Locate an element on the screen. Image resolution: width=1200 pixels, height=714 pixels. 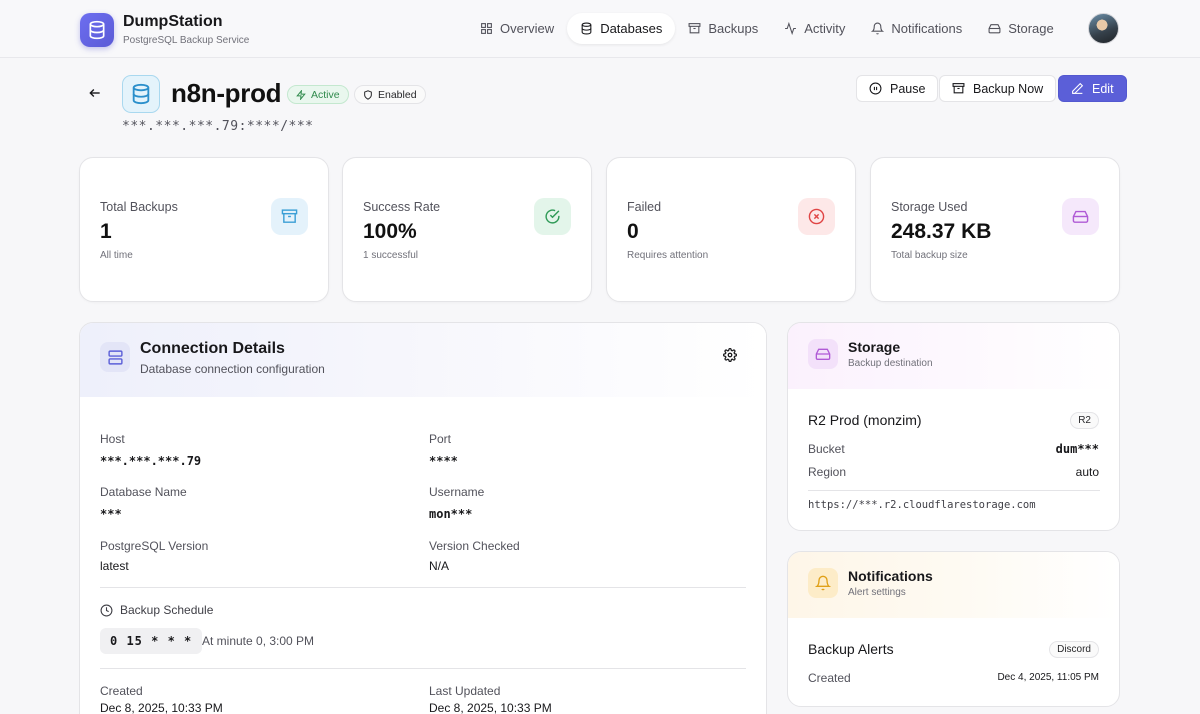
username-value: mon*** is located at coordinates (451, 514).